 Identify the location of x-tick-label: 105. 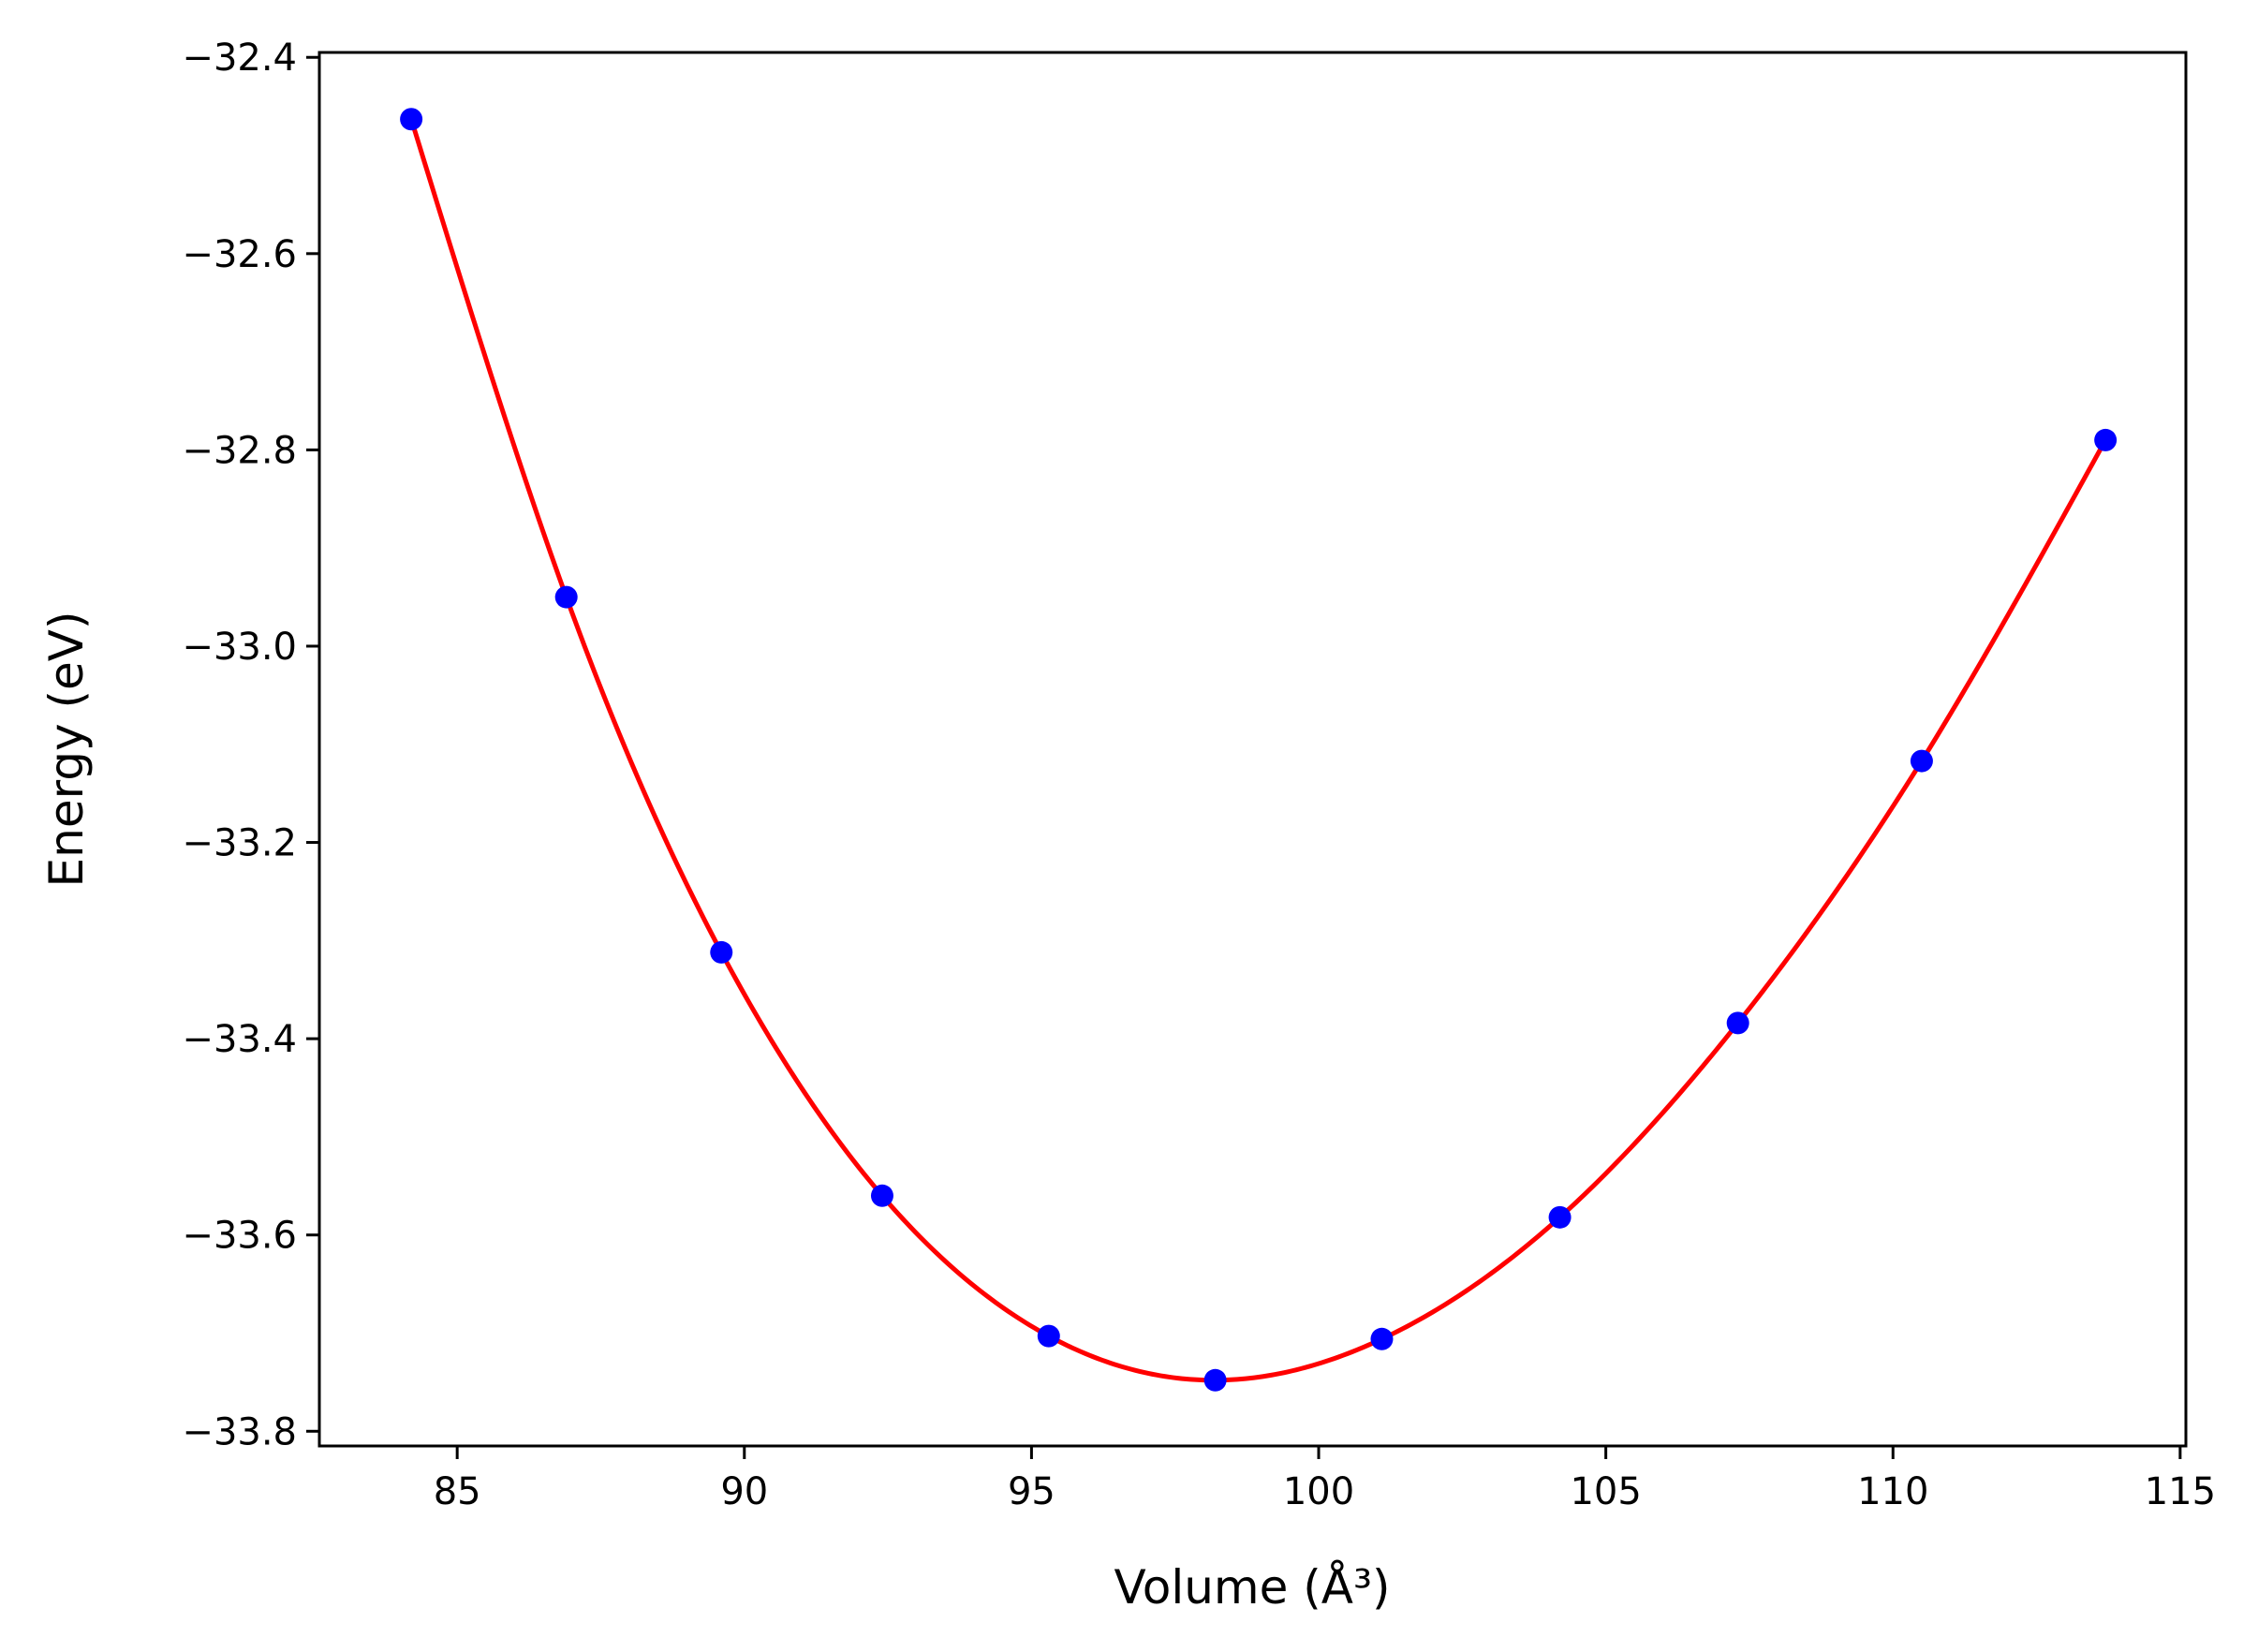
(1605, 1491).